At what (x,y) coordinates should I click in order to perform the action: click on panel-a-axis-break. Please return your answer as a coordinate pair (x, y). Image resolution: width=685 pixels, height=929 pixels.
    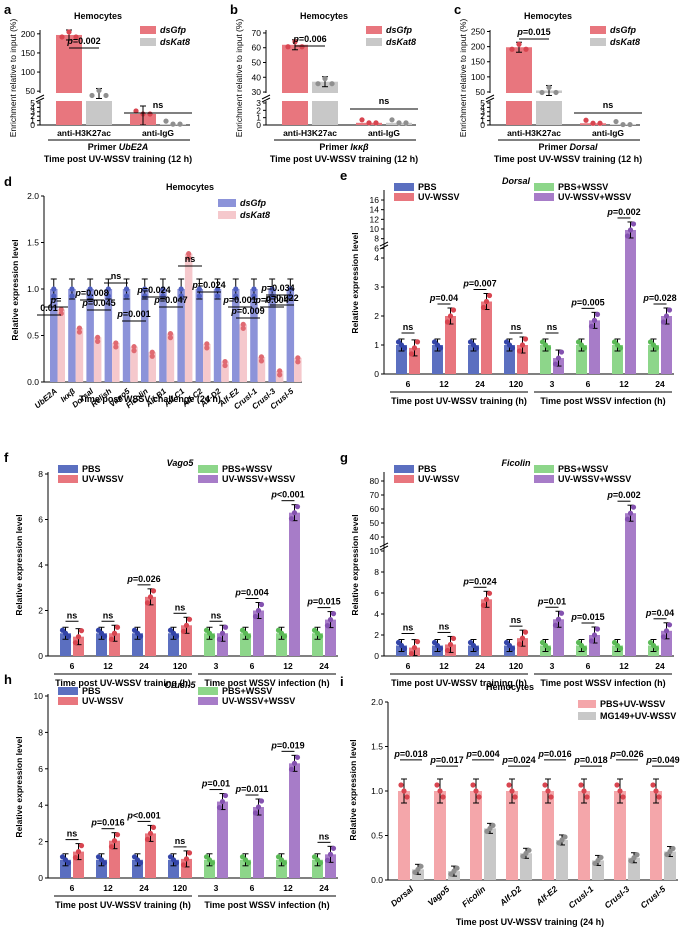
    Looking at the image, I should click on (40, 100).